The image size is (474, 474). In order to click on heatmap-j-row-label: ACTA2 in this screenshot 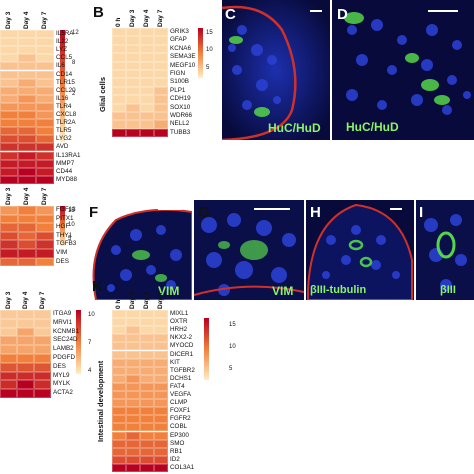, I will do `click(63, 393)`.